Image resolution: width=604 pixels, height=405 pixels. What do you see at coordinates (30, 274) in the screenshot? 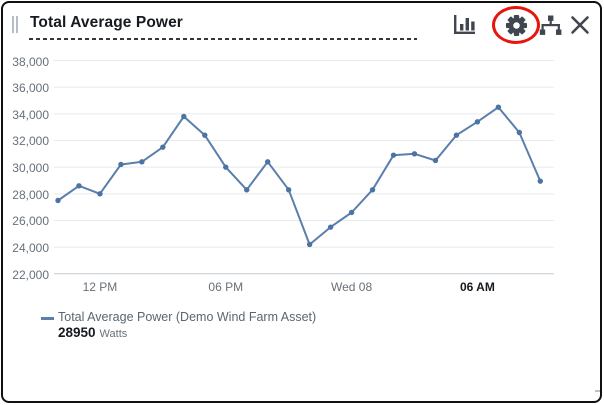
I see `y-axis-tick-label: 22,000` at bounding box center [30, 274].